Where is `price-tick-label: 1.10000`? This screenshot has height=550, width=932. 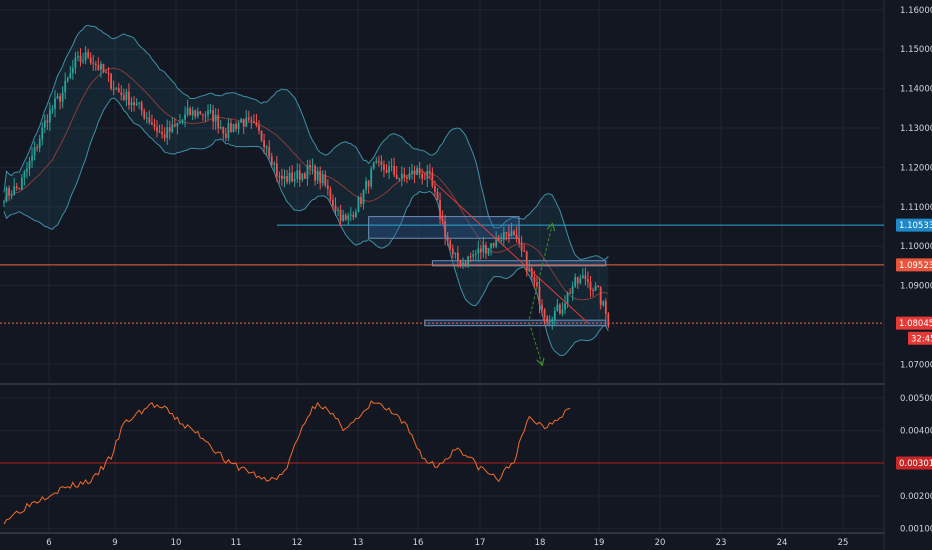
price-tick-label: 1.10000 is located at coordinates (916, 247).